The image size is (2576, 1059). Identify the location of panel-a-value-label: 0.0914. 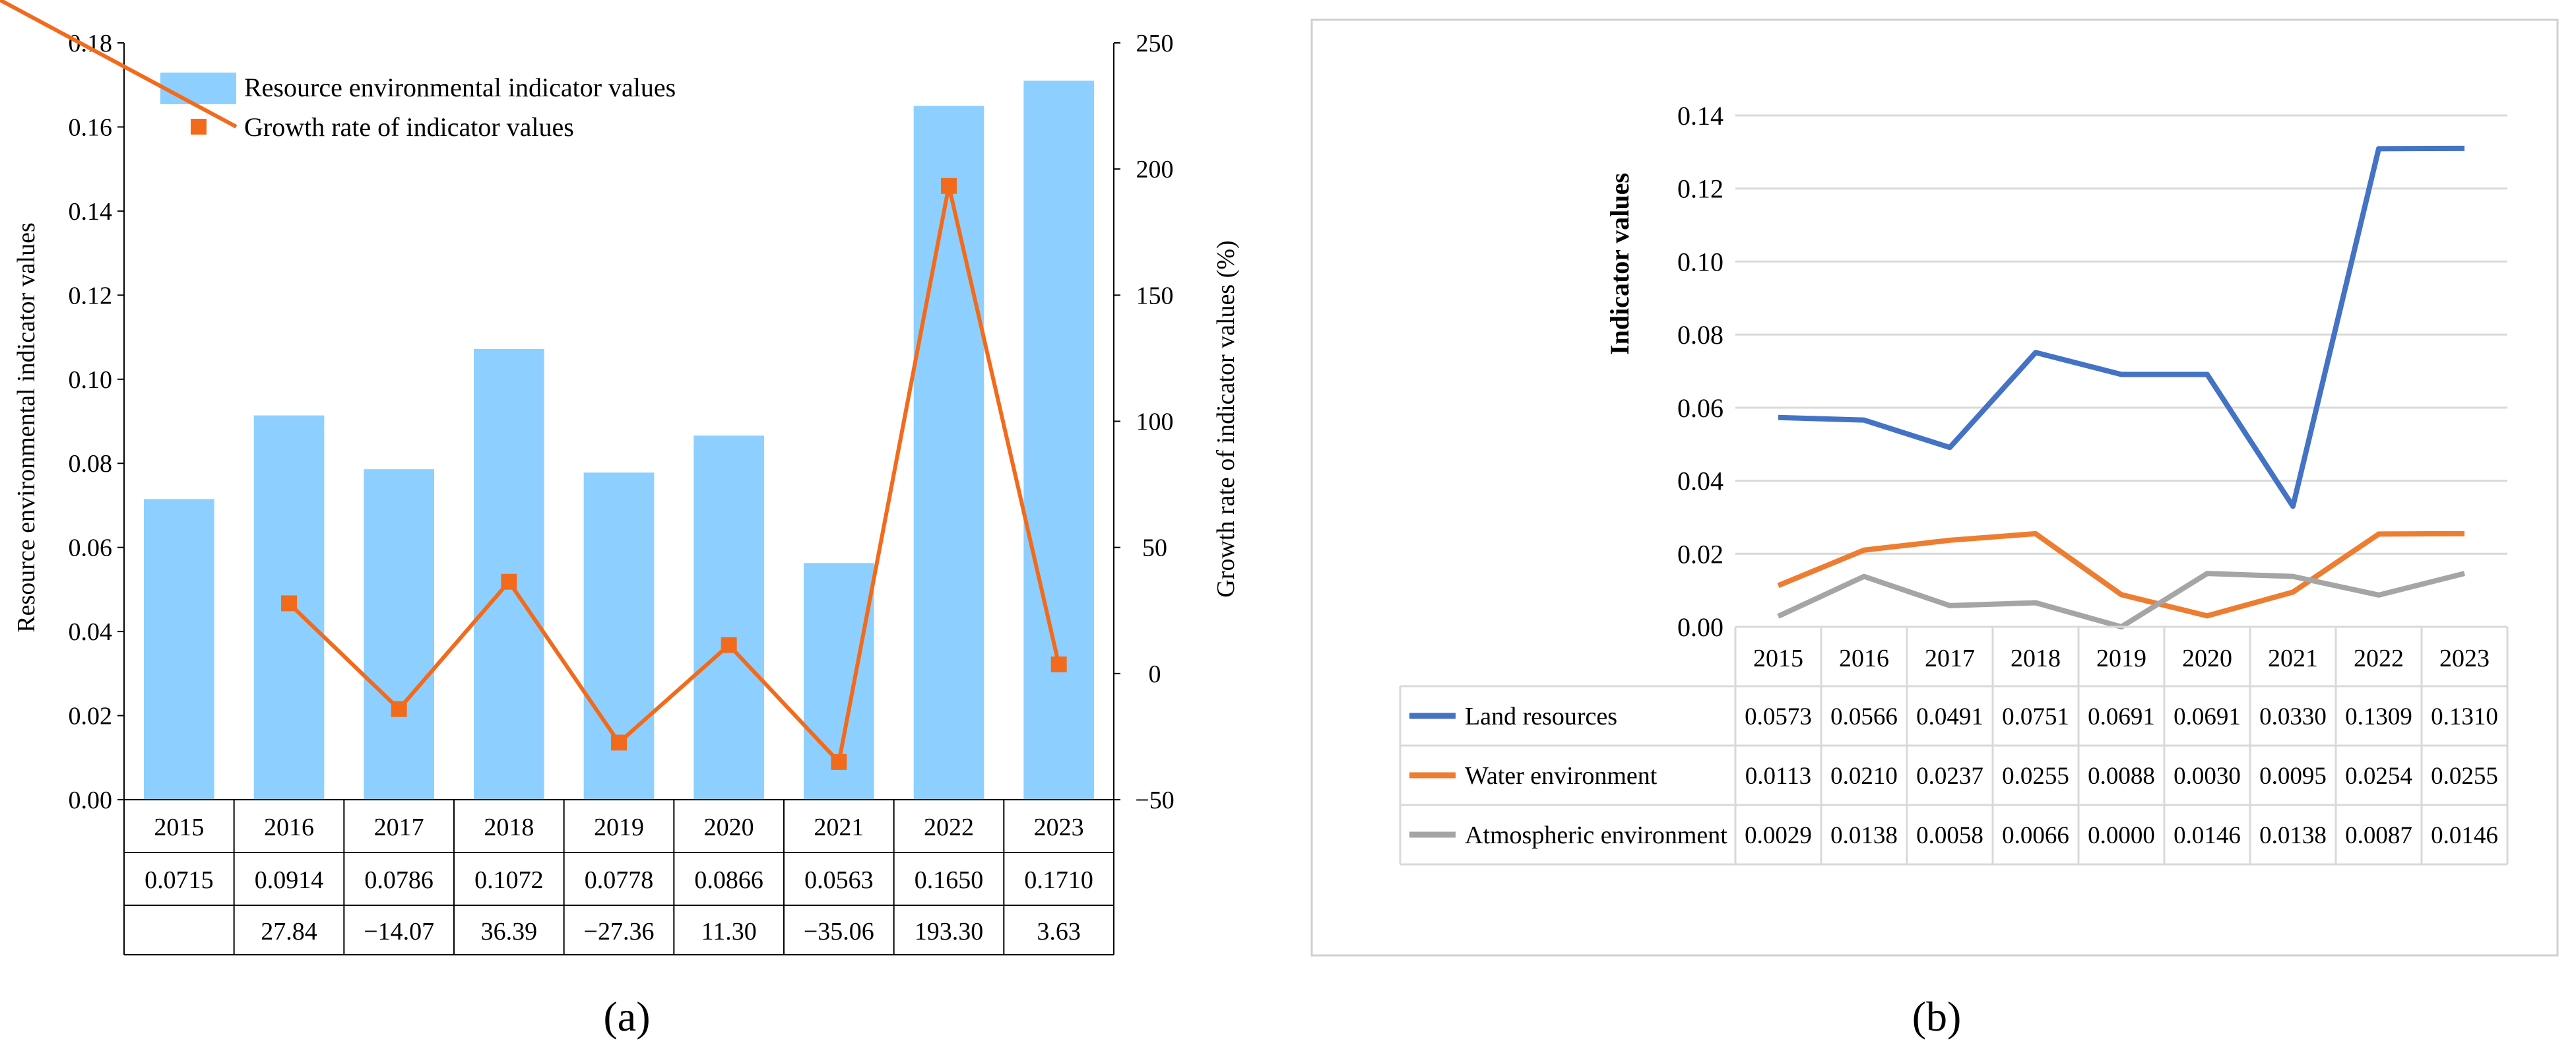
(289, 880).